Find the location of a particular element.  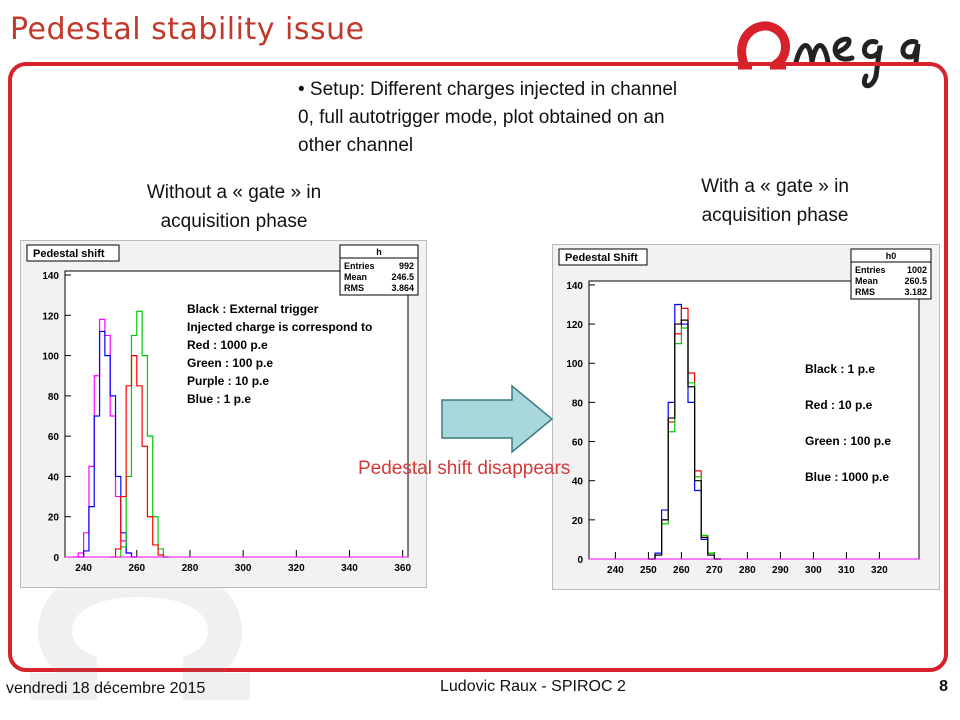

legend-entry: Black : External trigger is located at coordinates (253, 309).